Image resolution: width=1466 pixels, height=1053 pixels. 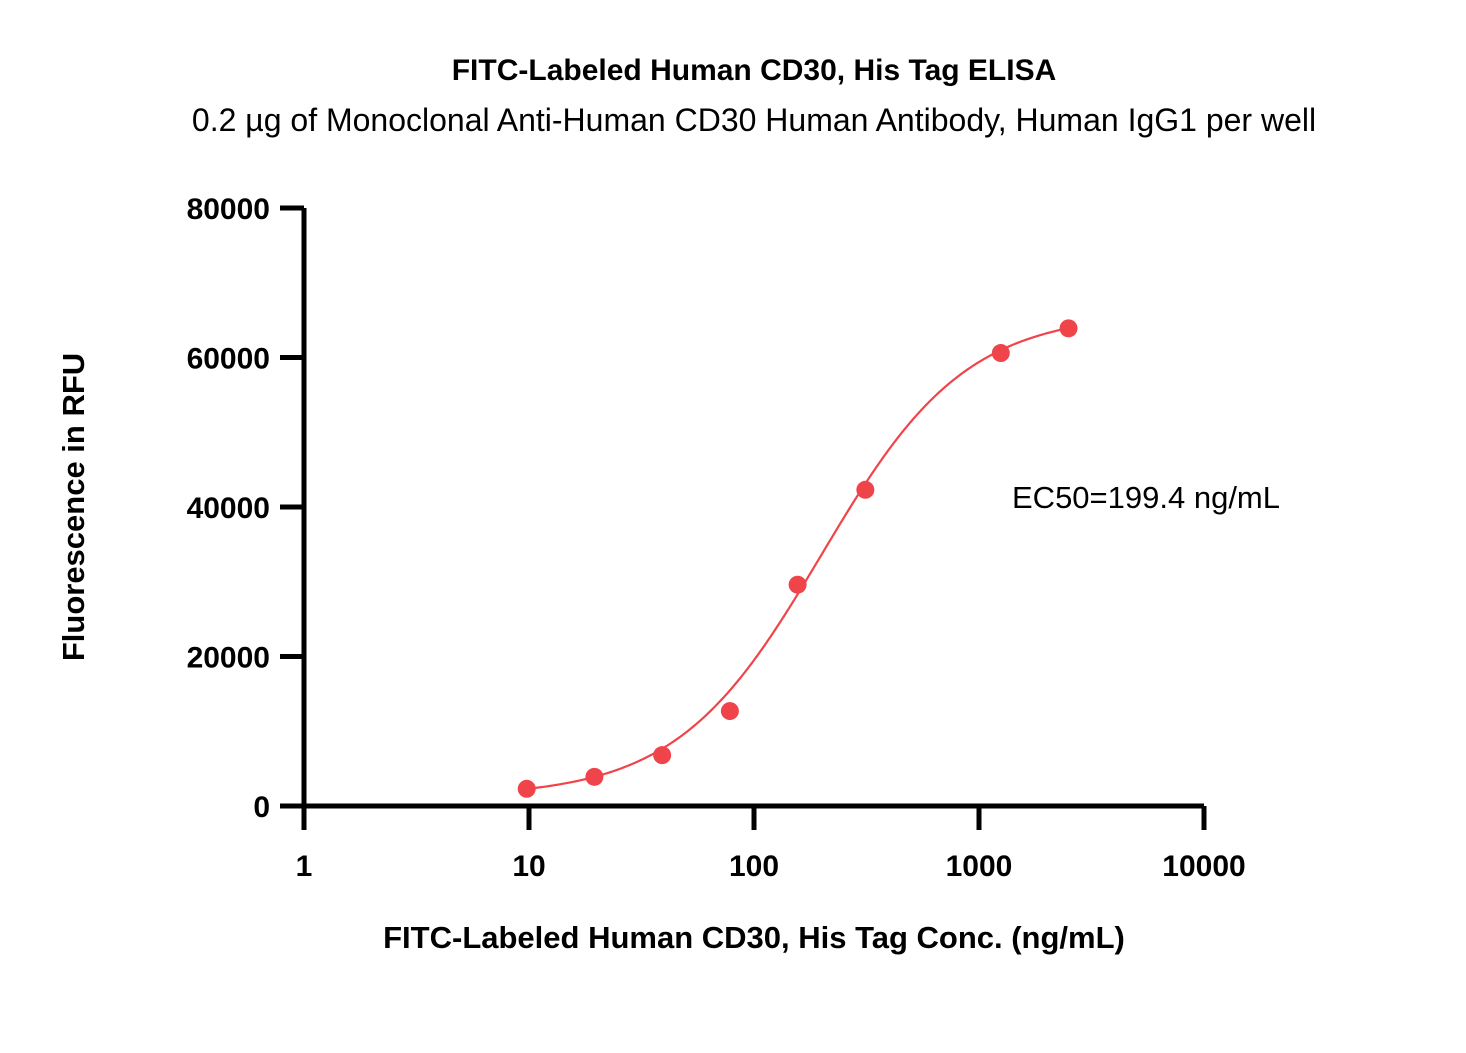 I want to click on x-axis-ticks: 1 10 100 1000 10000, so click(x=771, y=844).